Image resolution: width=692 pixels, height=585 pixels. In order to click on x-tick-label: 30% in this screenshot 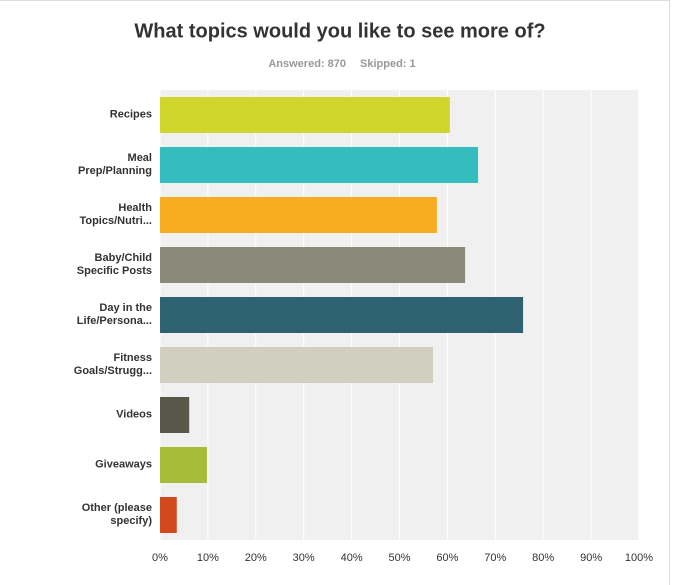, I will do `click(304, 558)`.